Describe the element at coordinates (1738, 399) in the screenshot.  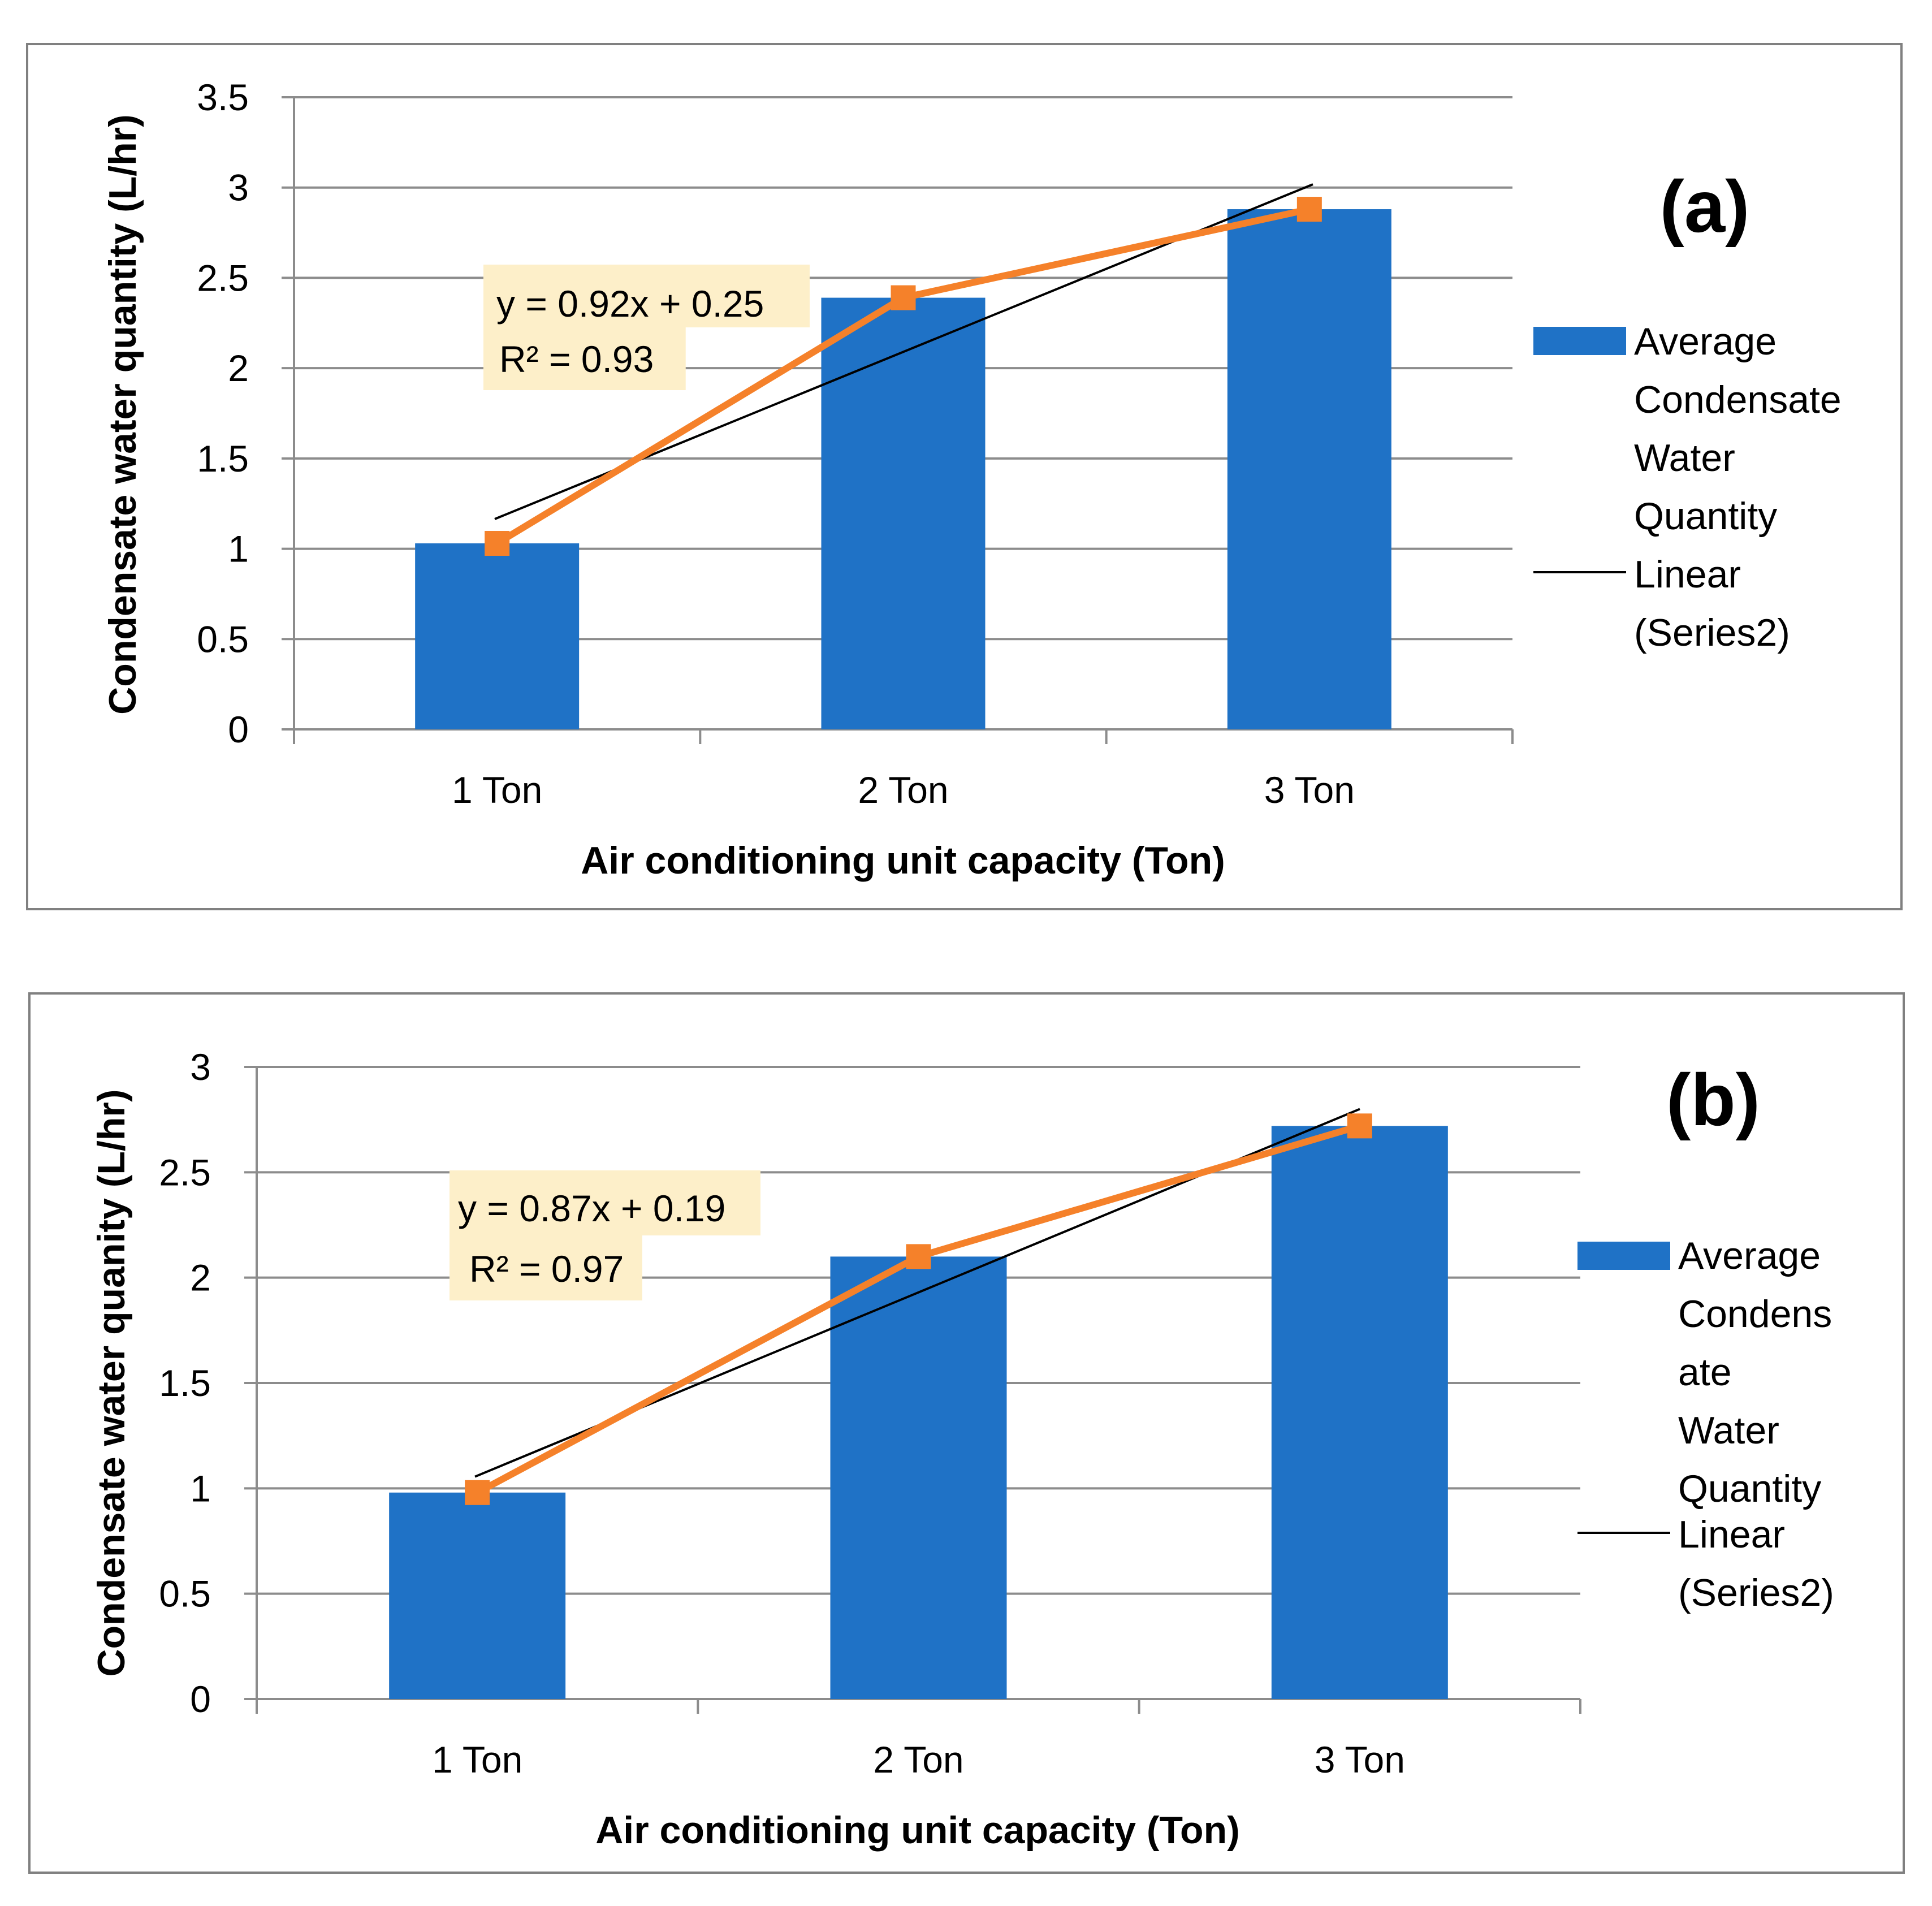
I see `legend-label: Condensate` at that location.